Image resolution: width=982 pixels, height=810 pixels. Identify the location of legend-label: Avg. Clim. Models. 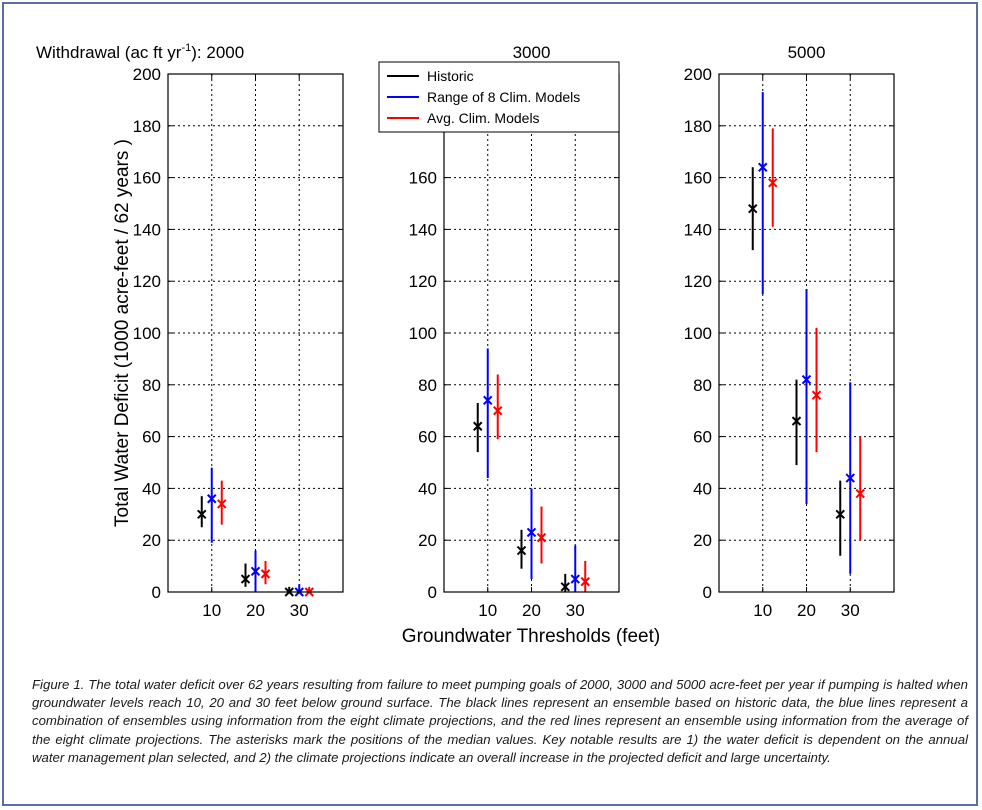
(483, 118).